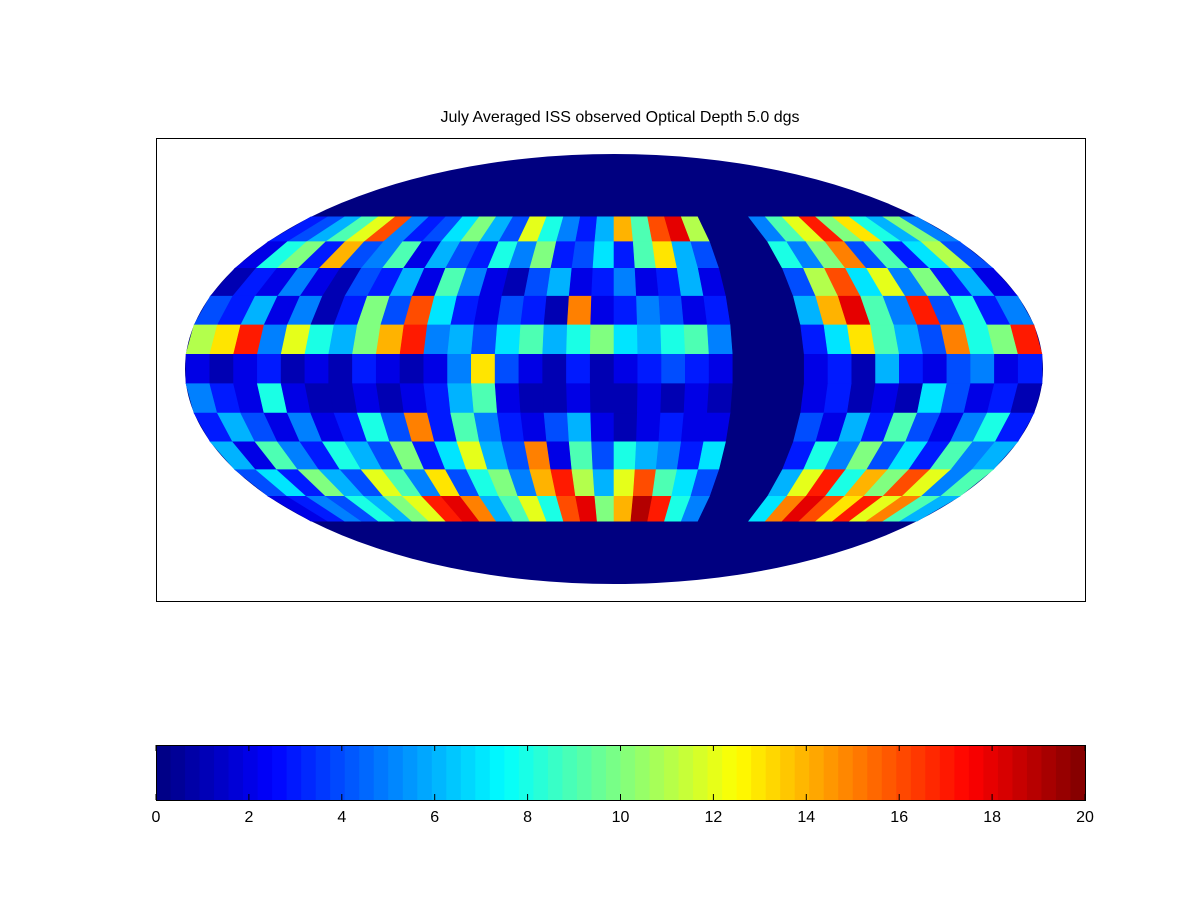 The image size is (1200, 905). What do you see at coordinates (621, 817) in the screenshot?
I see `colorbar-tick-label: 10` at bounding box center [621, 817].